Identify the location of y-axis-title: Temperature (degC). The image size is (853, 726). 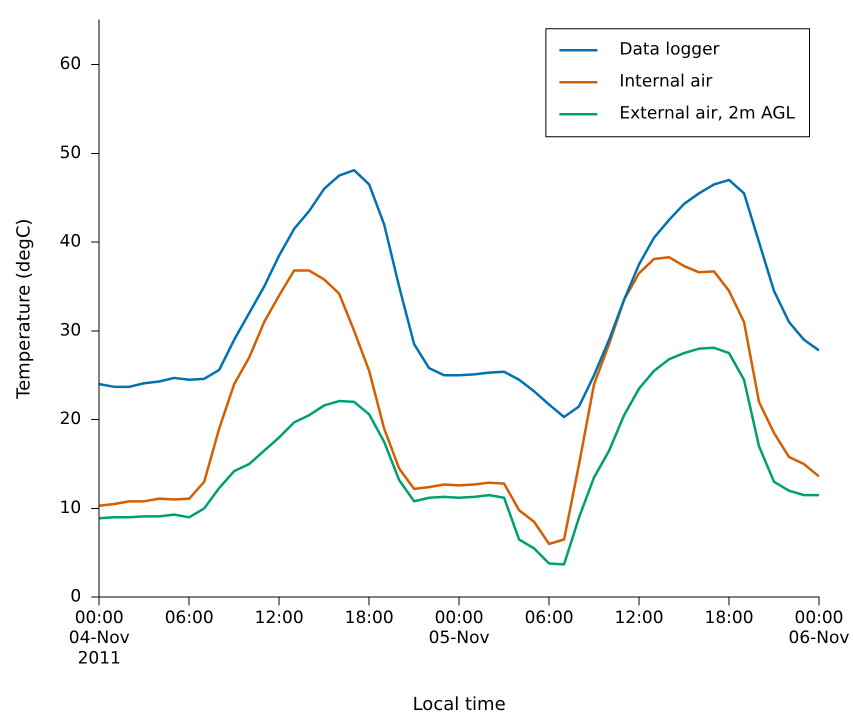
(23, 309).